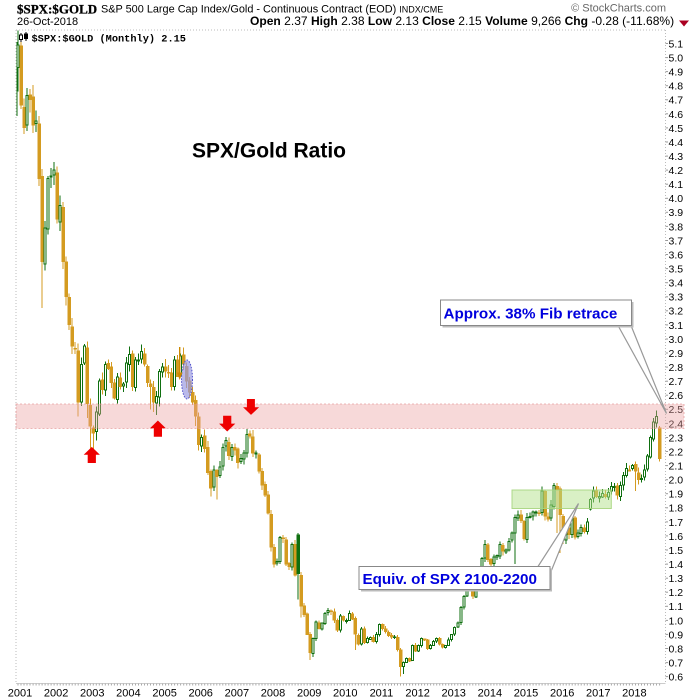 The image size is (700, 700). What do you see at coordinates (676, 621) in the screenshot?
I see `svg-text: 1.0` at bounding box center [676, 621].